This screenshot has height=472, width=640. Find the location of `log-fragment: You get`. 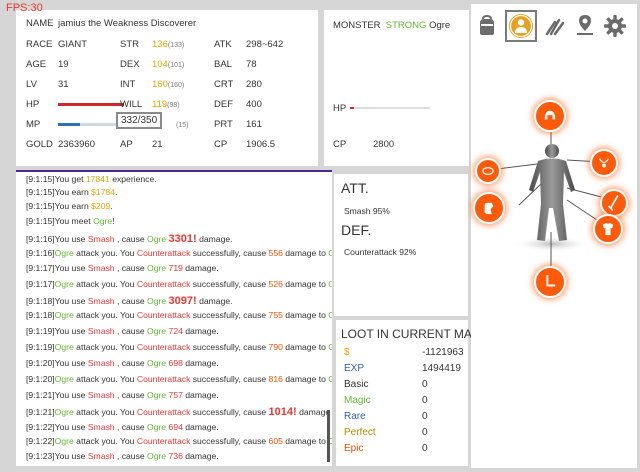

log-fragment: You get is located at coordinates (70, 179).